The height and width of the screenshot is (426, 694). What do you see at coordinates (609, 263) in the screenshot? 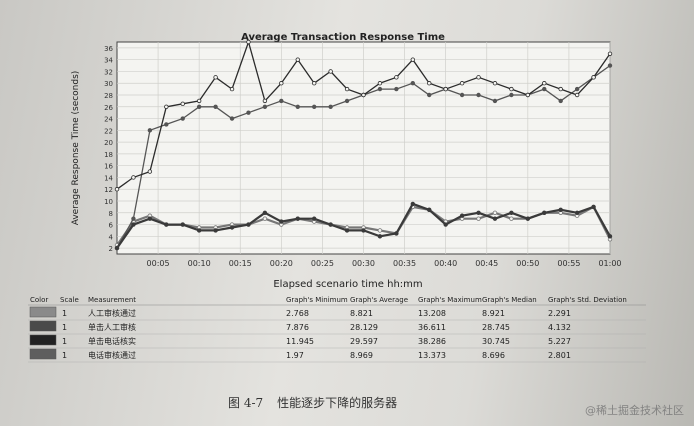
I see `x-tick-label: 01:00` at bounding box center [609, 263].